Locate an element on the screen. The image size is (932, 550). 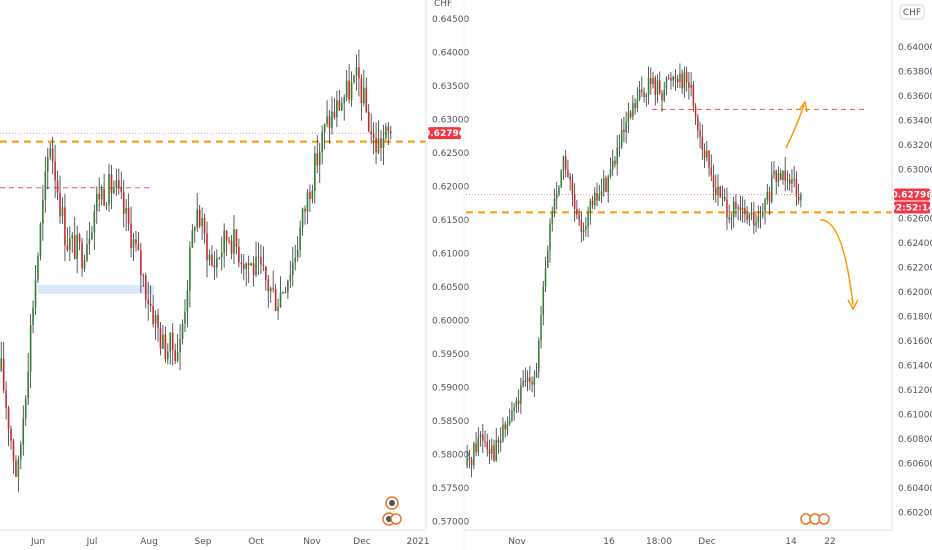
right-currency-label: CHF is located at coordinates (912, 13).